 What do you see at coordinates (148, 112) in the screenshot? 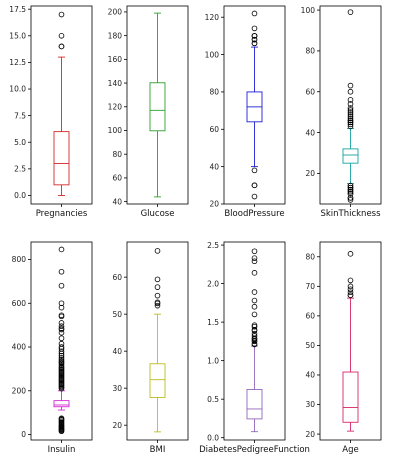
I see `panel-glucose: 40 60 80 100 120 140 160 180 200 Glucose` at bounding box center [148, 112].